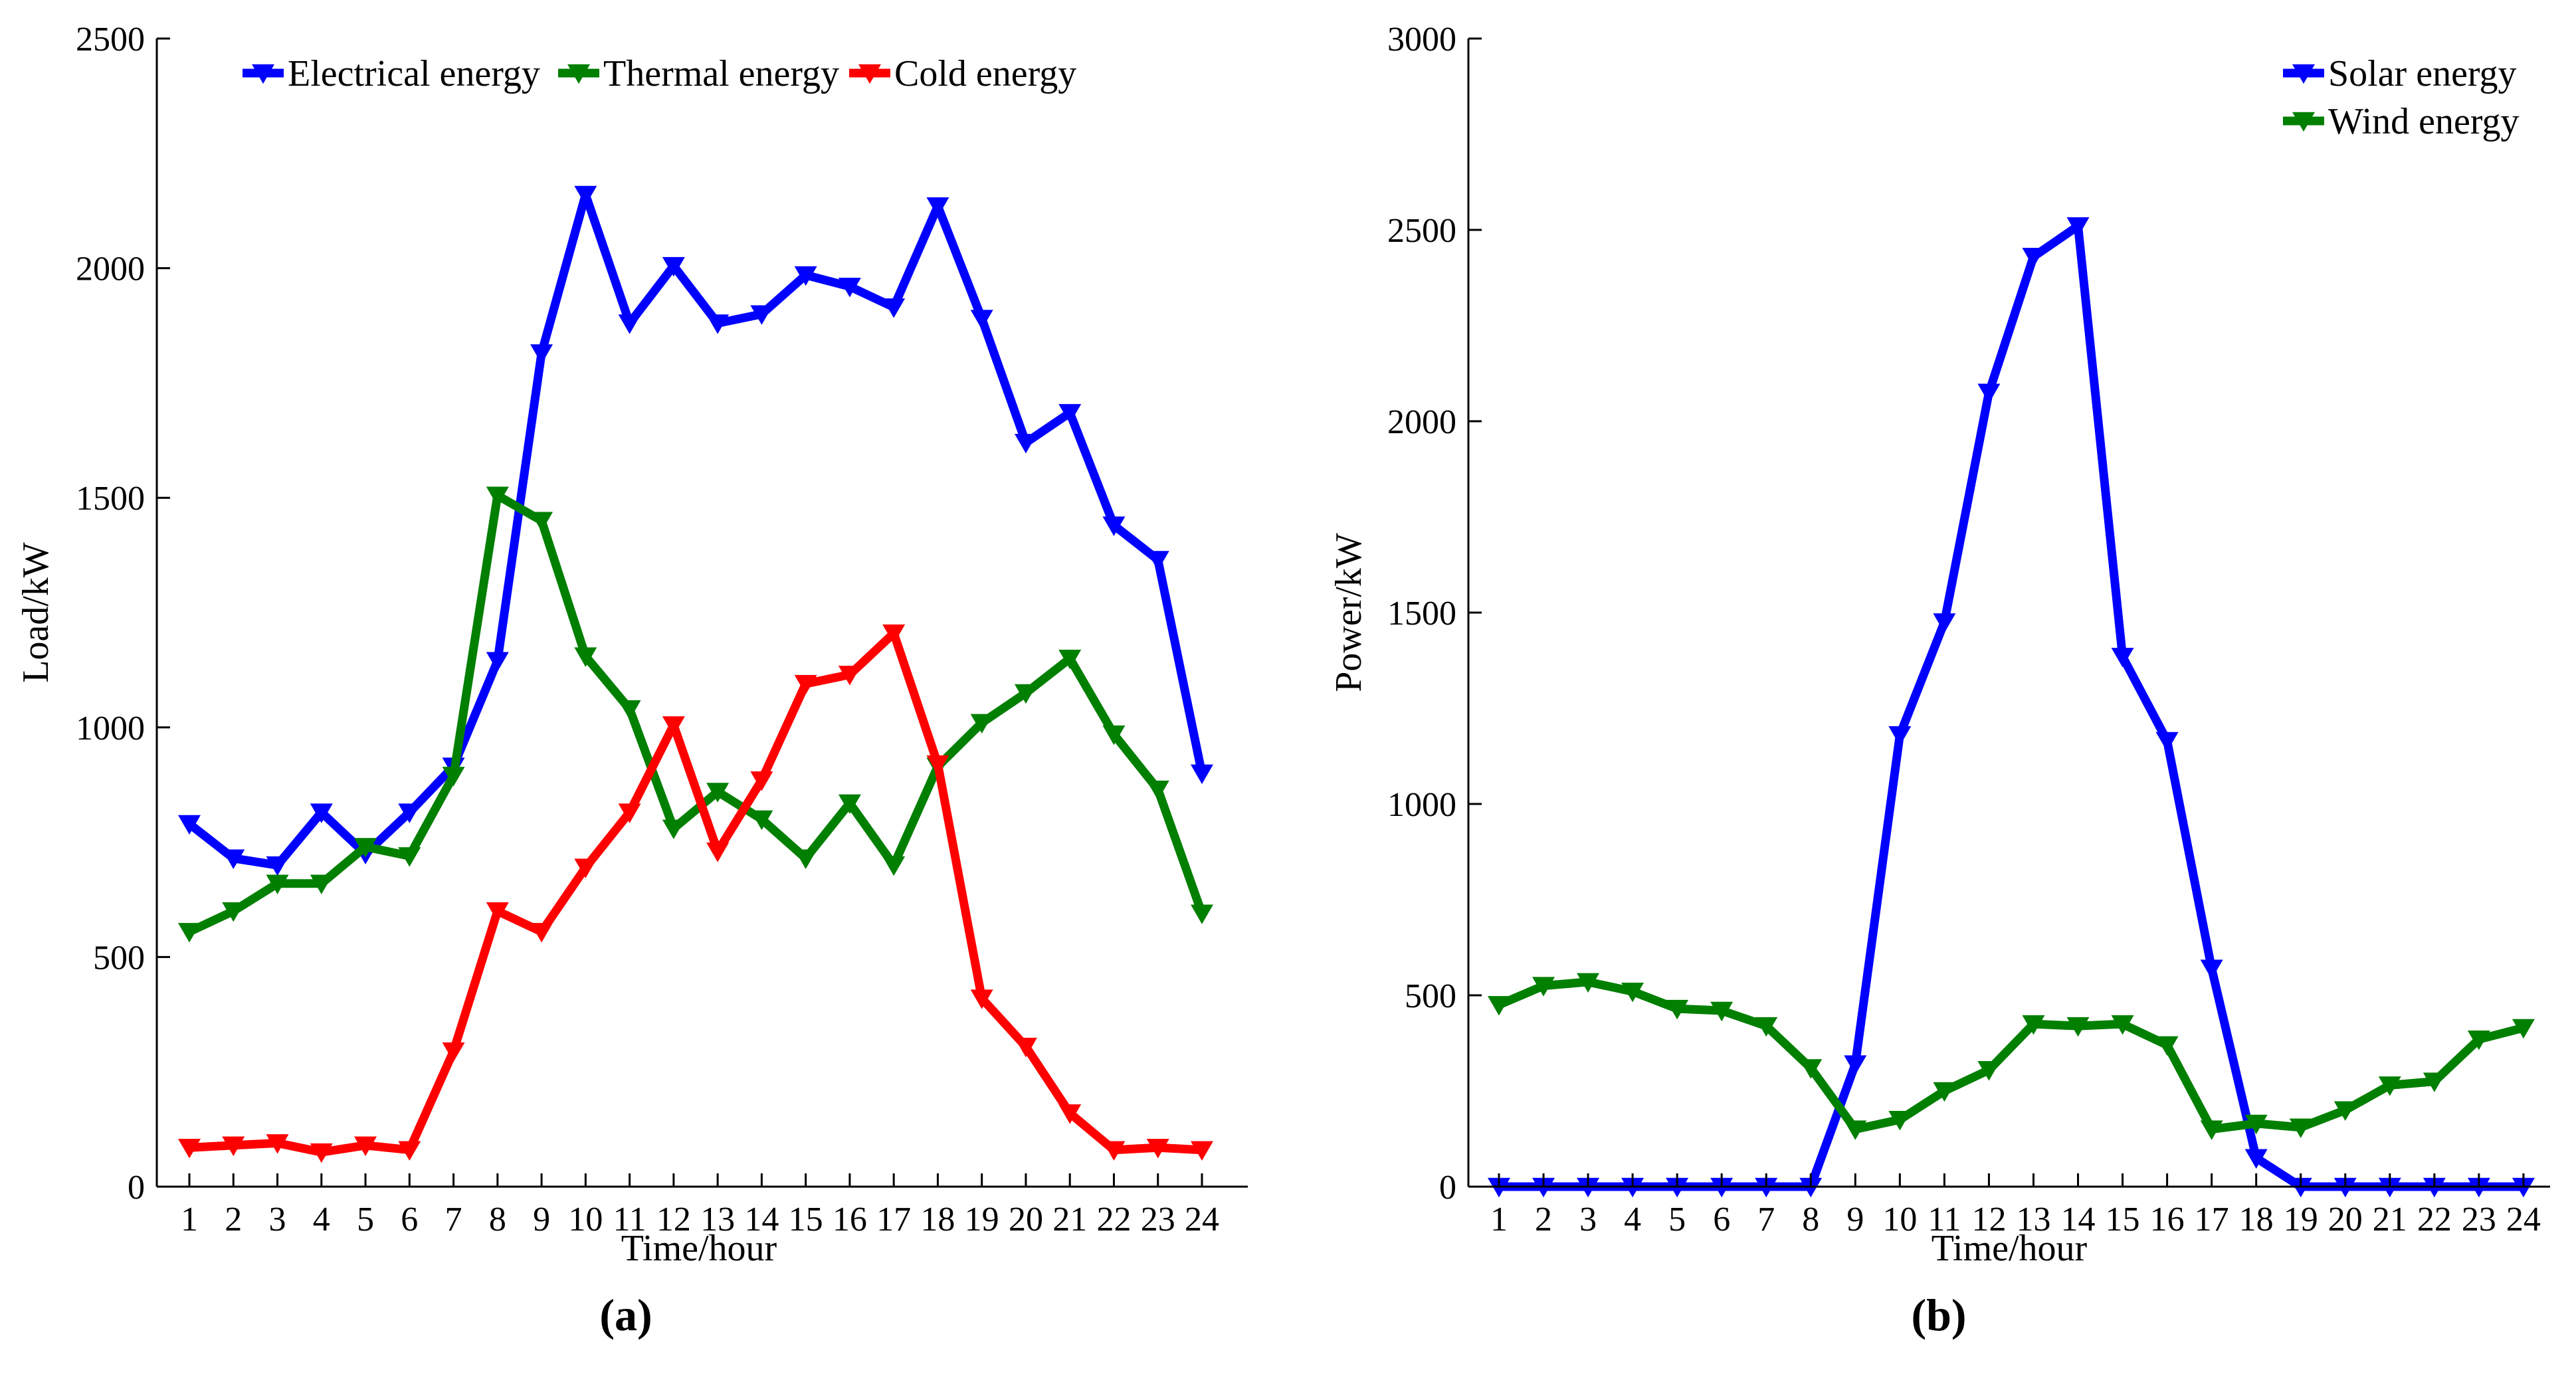 The height and width of the screenshot is (1380, 2576). I want to click on panel-a-legend-item-electrical-energy: Electrical energy, so click(391, 73).